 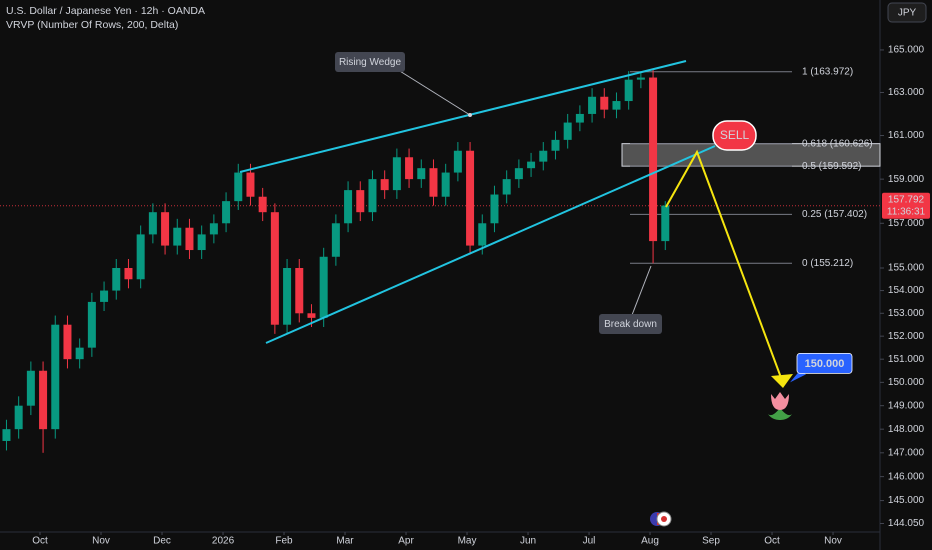 What do you see at coordinates (906, 476) in the screenshot?
I see `y-tick-label: 146.000` at bounding box center [906, 476].